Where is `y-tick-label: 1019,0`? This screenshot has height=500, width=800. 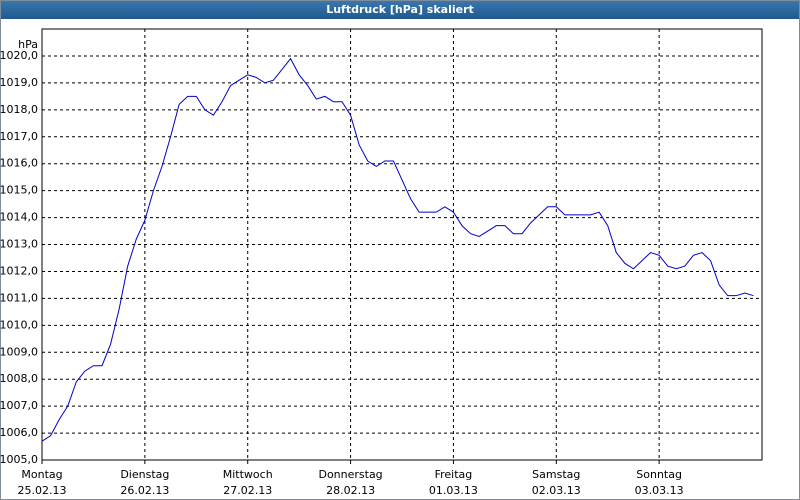
y-tick-label: 1019,0 is located at coordinates (19, 82).